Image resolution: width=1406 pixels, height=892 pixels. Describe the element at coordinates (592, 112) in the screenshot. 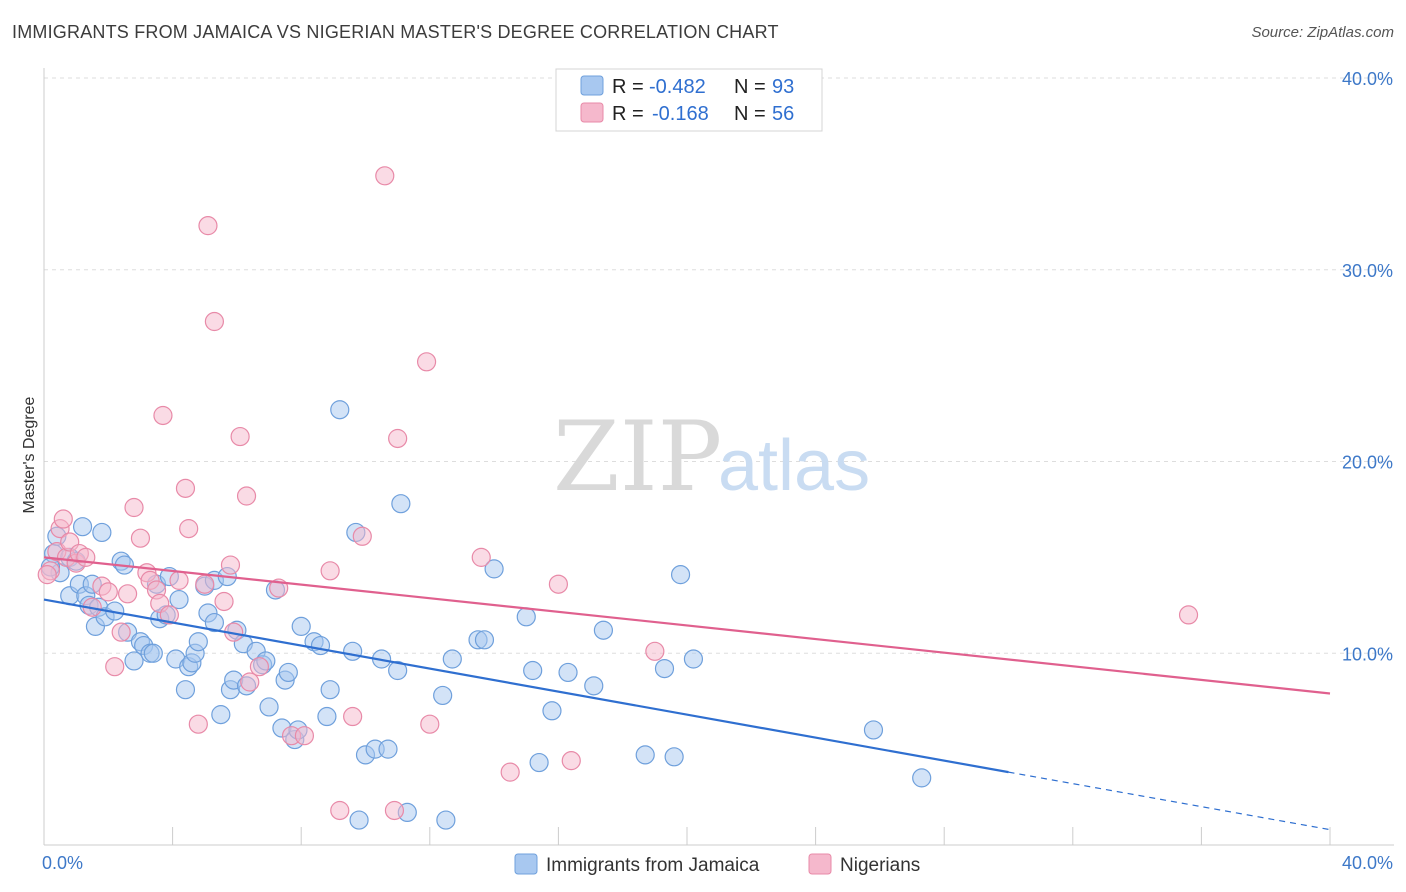

I see `legend-swatch-pink` at that location.